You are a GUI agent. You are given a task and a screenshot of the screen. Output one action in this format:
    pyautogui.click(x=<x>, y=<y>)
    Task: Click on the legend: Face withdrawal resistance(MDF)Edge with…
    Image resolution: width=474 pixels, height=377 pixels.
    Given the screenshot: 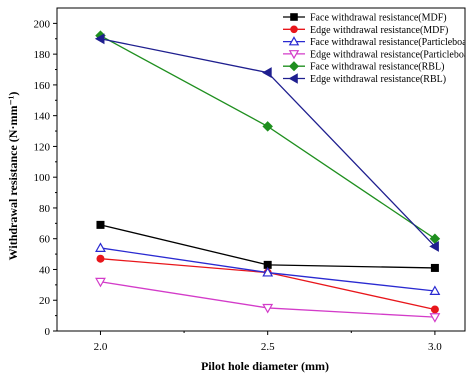 What is the action you would take?
    pyautogui.click(x=378, y=49)
    